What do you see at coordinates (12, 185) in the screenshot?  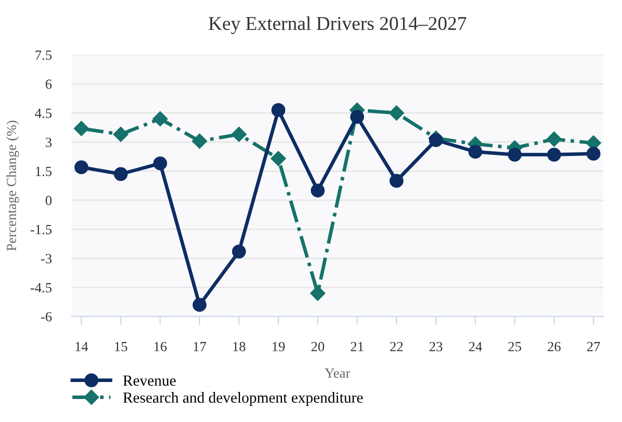 I see `y-axis-title: Percentage Change (%)` at bounding box center [12, 185].